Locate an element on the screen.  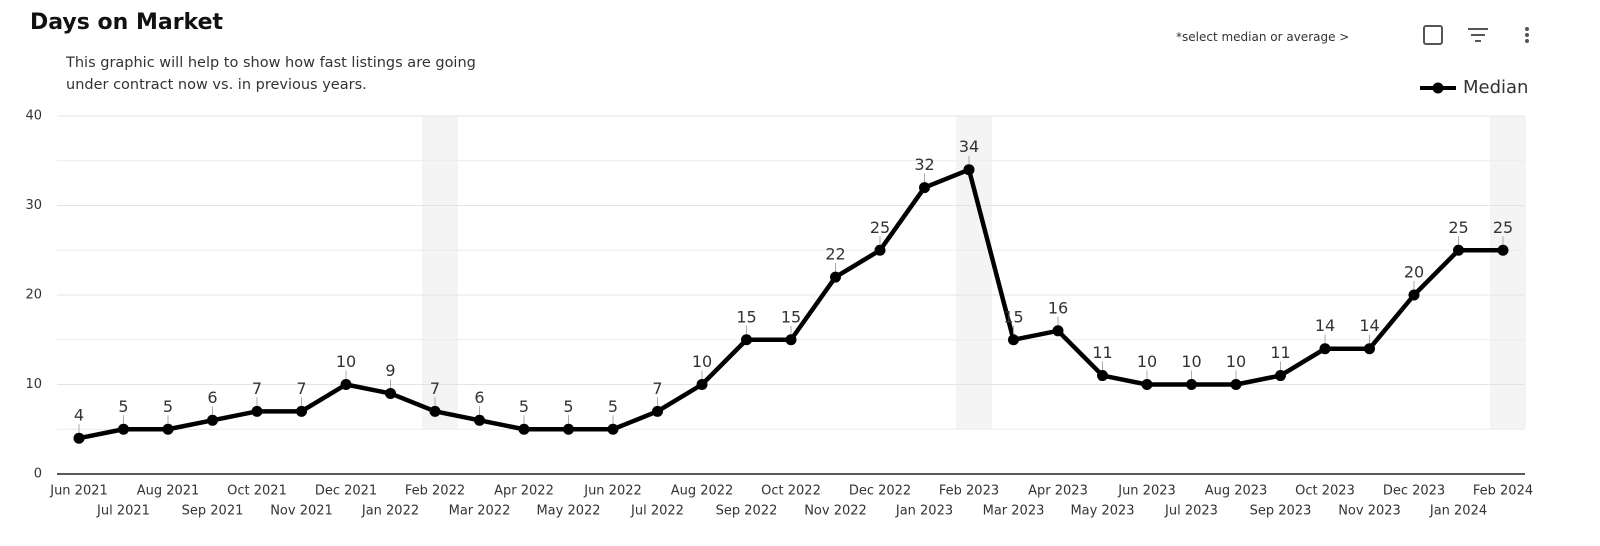
x-tick-label: Nov 2023 is located at coordinates (1369, 511).